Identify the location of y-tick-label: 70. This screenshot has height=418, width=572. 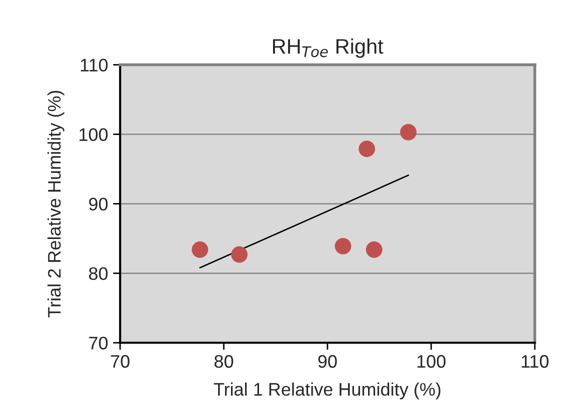
(98, 343).